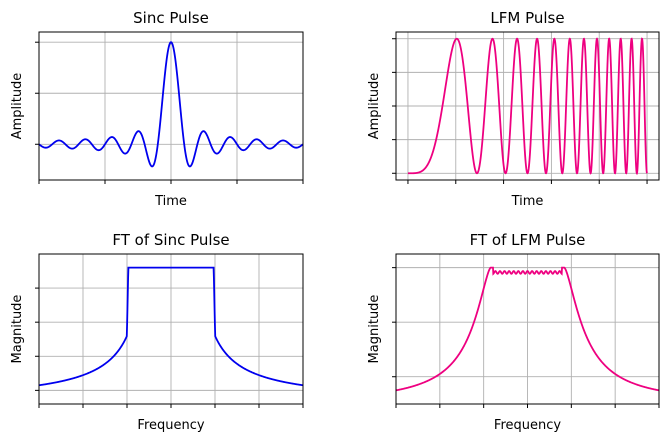 The image size is (669, 441). Describe the element at coordinates (170, 240) in the screenshot. I see `chart-title: FT of Sinc Pulse` at that location.